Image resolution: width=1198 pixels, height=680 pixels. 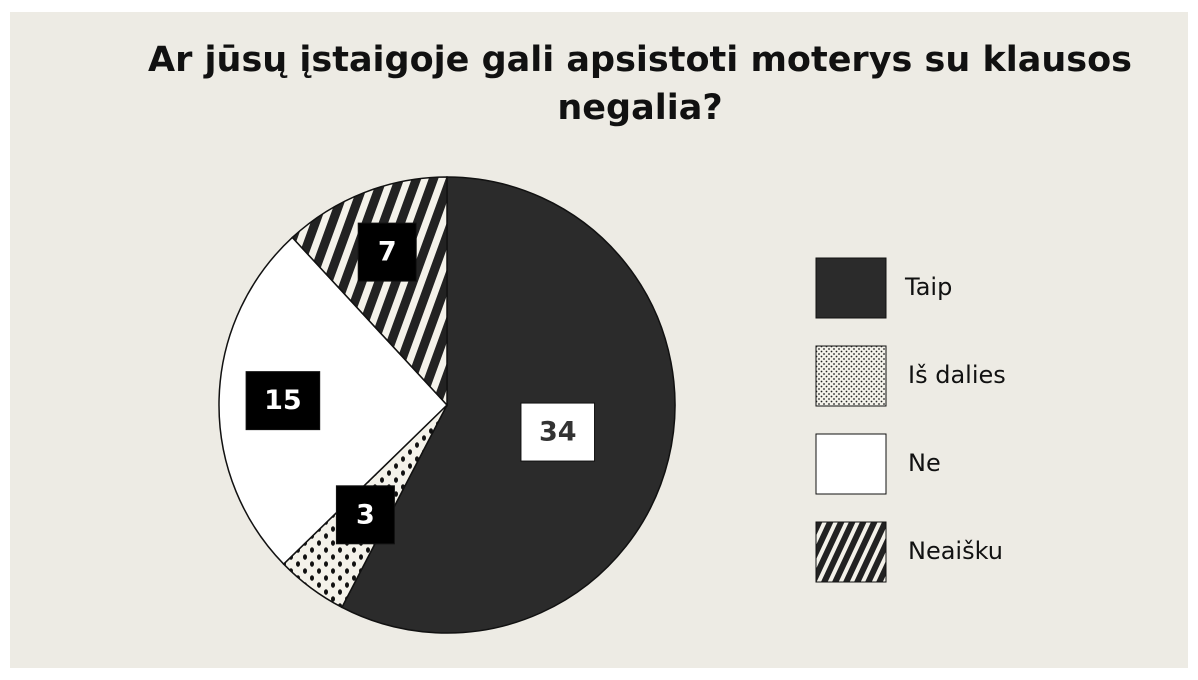 I want to click on data-label: 34, so click(x=558, y=432).